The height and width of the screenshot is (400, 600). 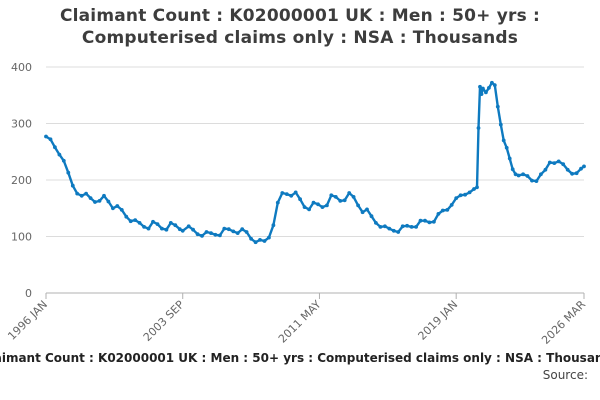 I want to click on y-tick-label: 400, so click(x=21, y=67).